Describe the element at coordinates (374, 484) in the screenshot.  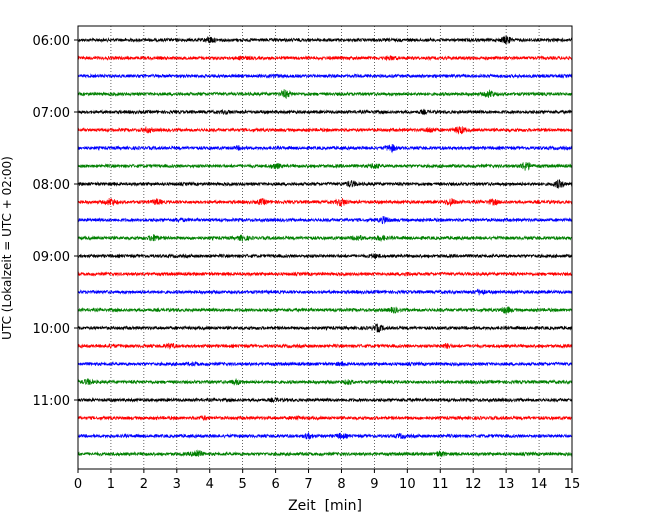
I see `x-tick-label: 9` at that location.